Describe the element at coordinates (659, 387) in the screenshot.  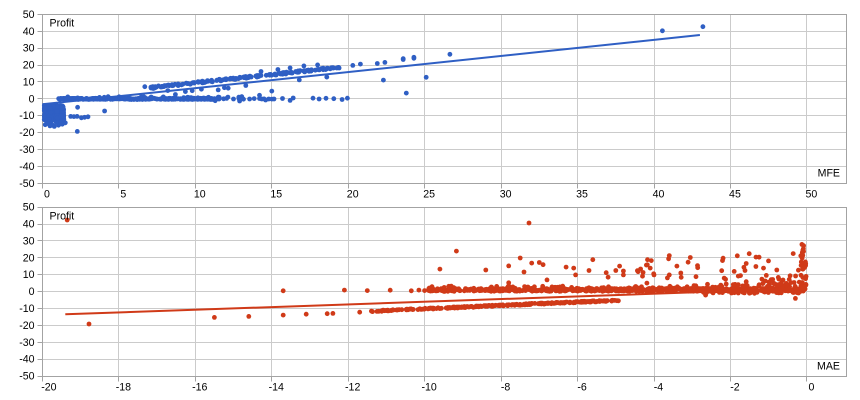
I see `svg-text: -4` at that location.